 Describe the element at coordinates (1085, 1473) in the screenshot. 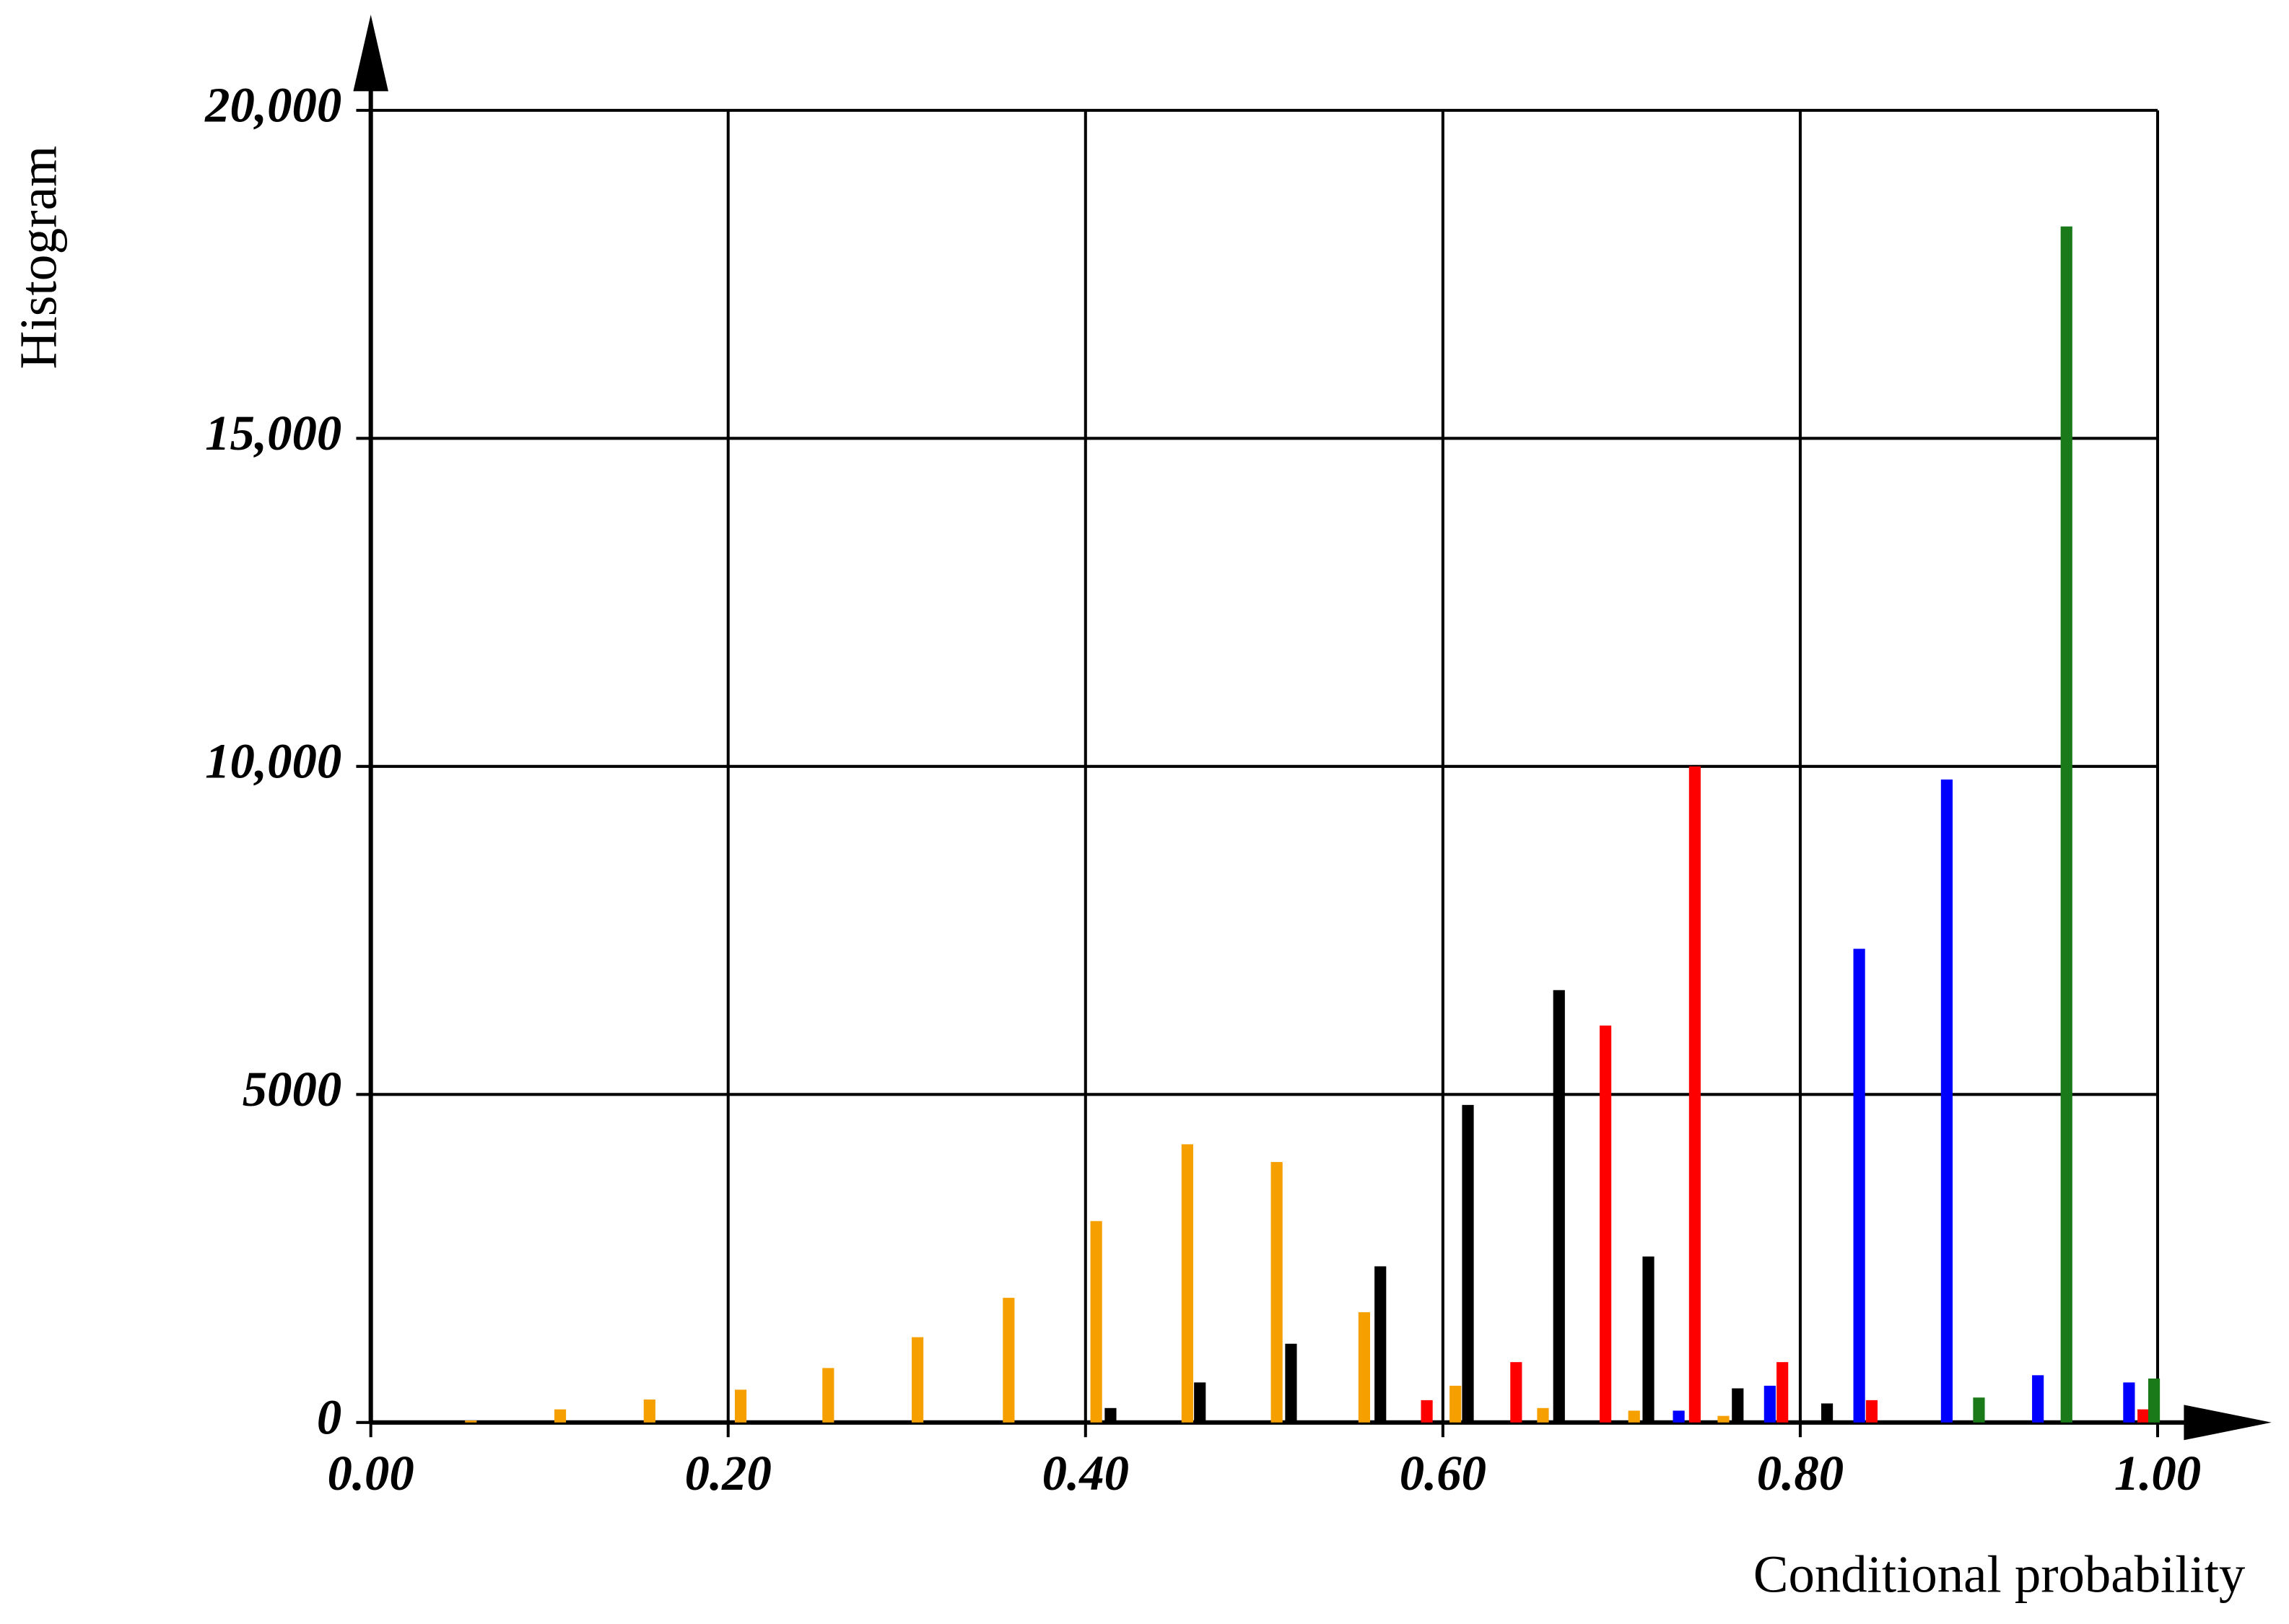

I see `x-tick-label: 0.40` at that location.